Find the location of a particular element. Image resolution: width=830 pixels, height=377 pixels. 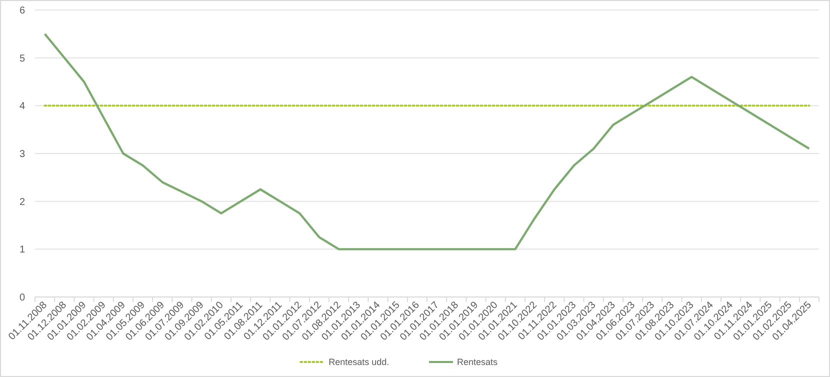

y-tick-label: 2 is located at coordinates (22, 202).